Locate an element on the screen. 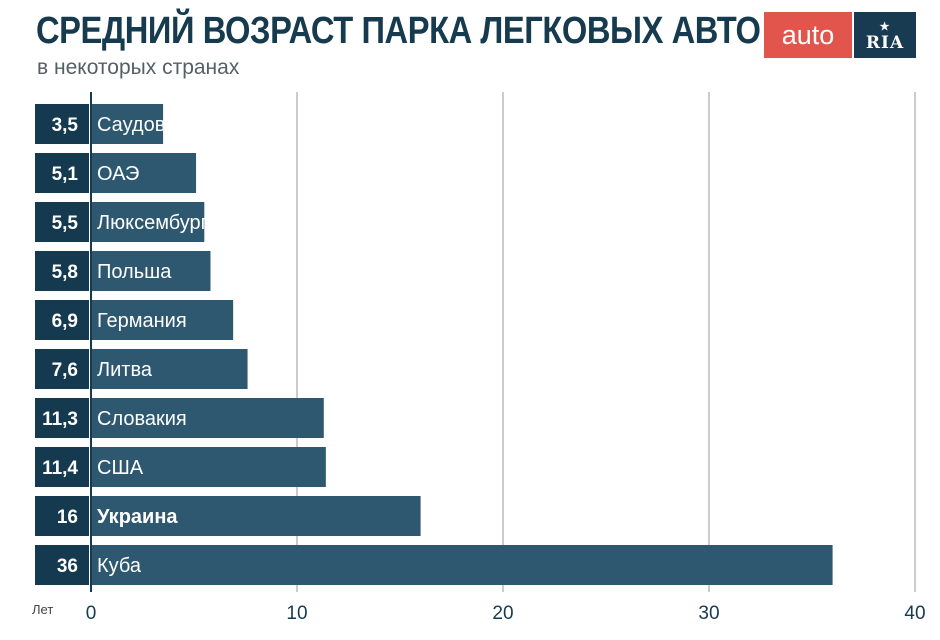 The width and height of the screenshot is (940, 640). value-label: 11,3 is located at coordinates (60, 419).